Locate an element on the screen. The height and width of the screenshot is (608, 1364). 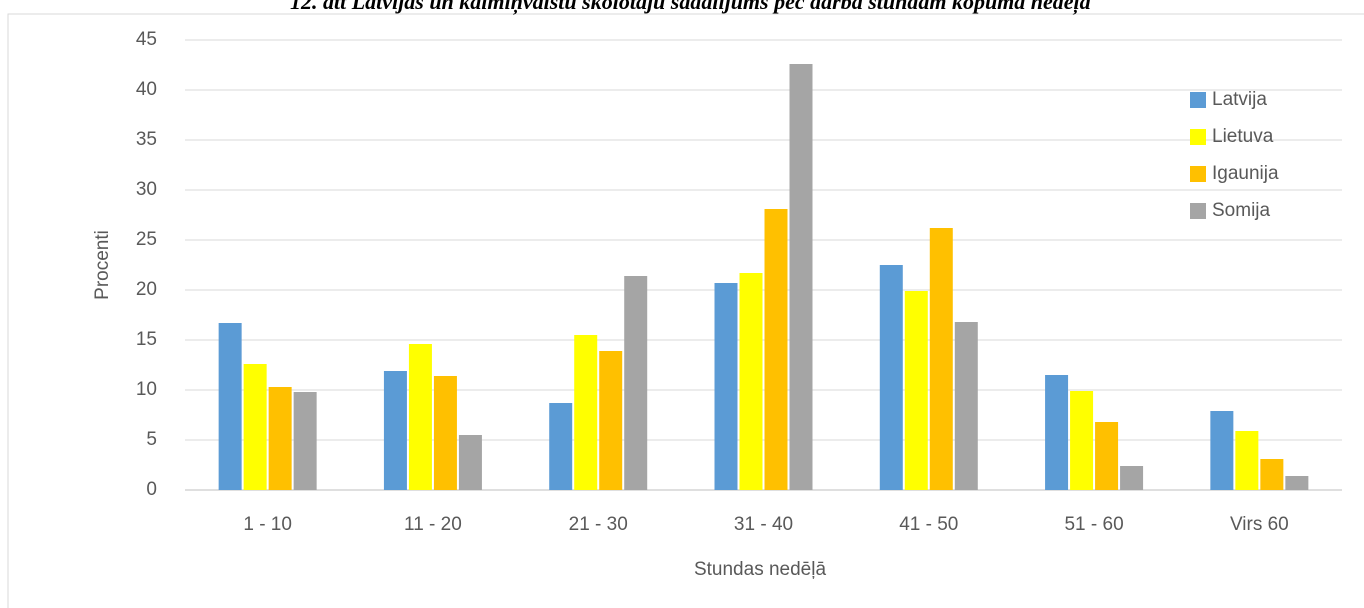
legend-label: Somija is located at coordinates (1241, 210).